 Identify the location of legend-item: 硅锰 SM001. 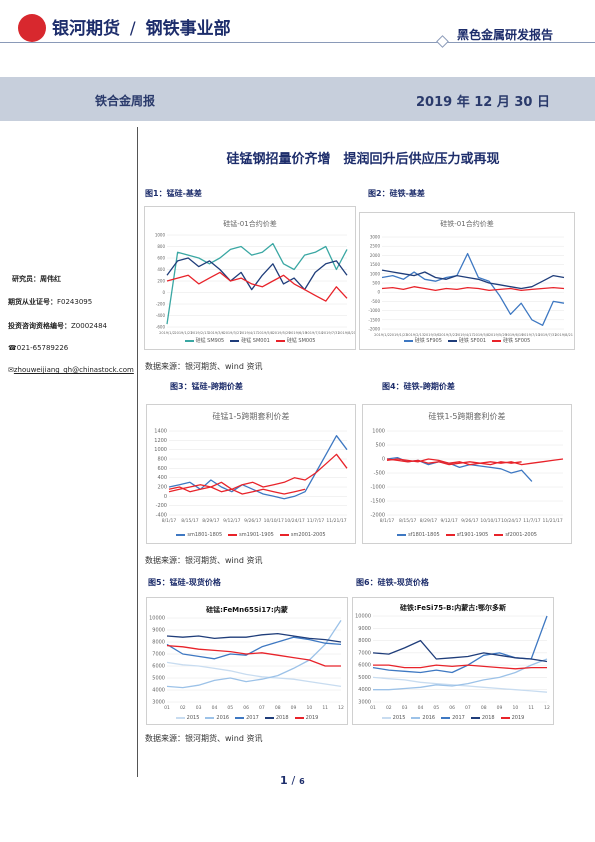
(250, 340).